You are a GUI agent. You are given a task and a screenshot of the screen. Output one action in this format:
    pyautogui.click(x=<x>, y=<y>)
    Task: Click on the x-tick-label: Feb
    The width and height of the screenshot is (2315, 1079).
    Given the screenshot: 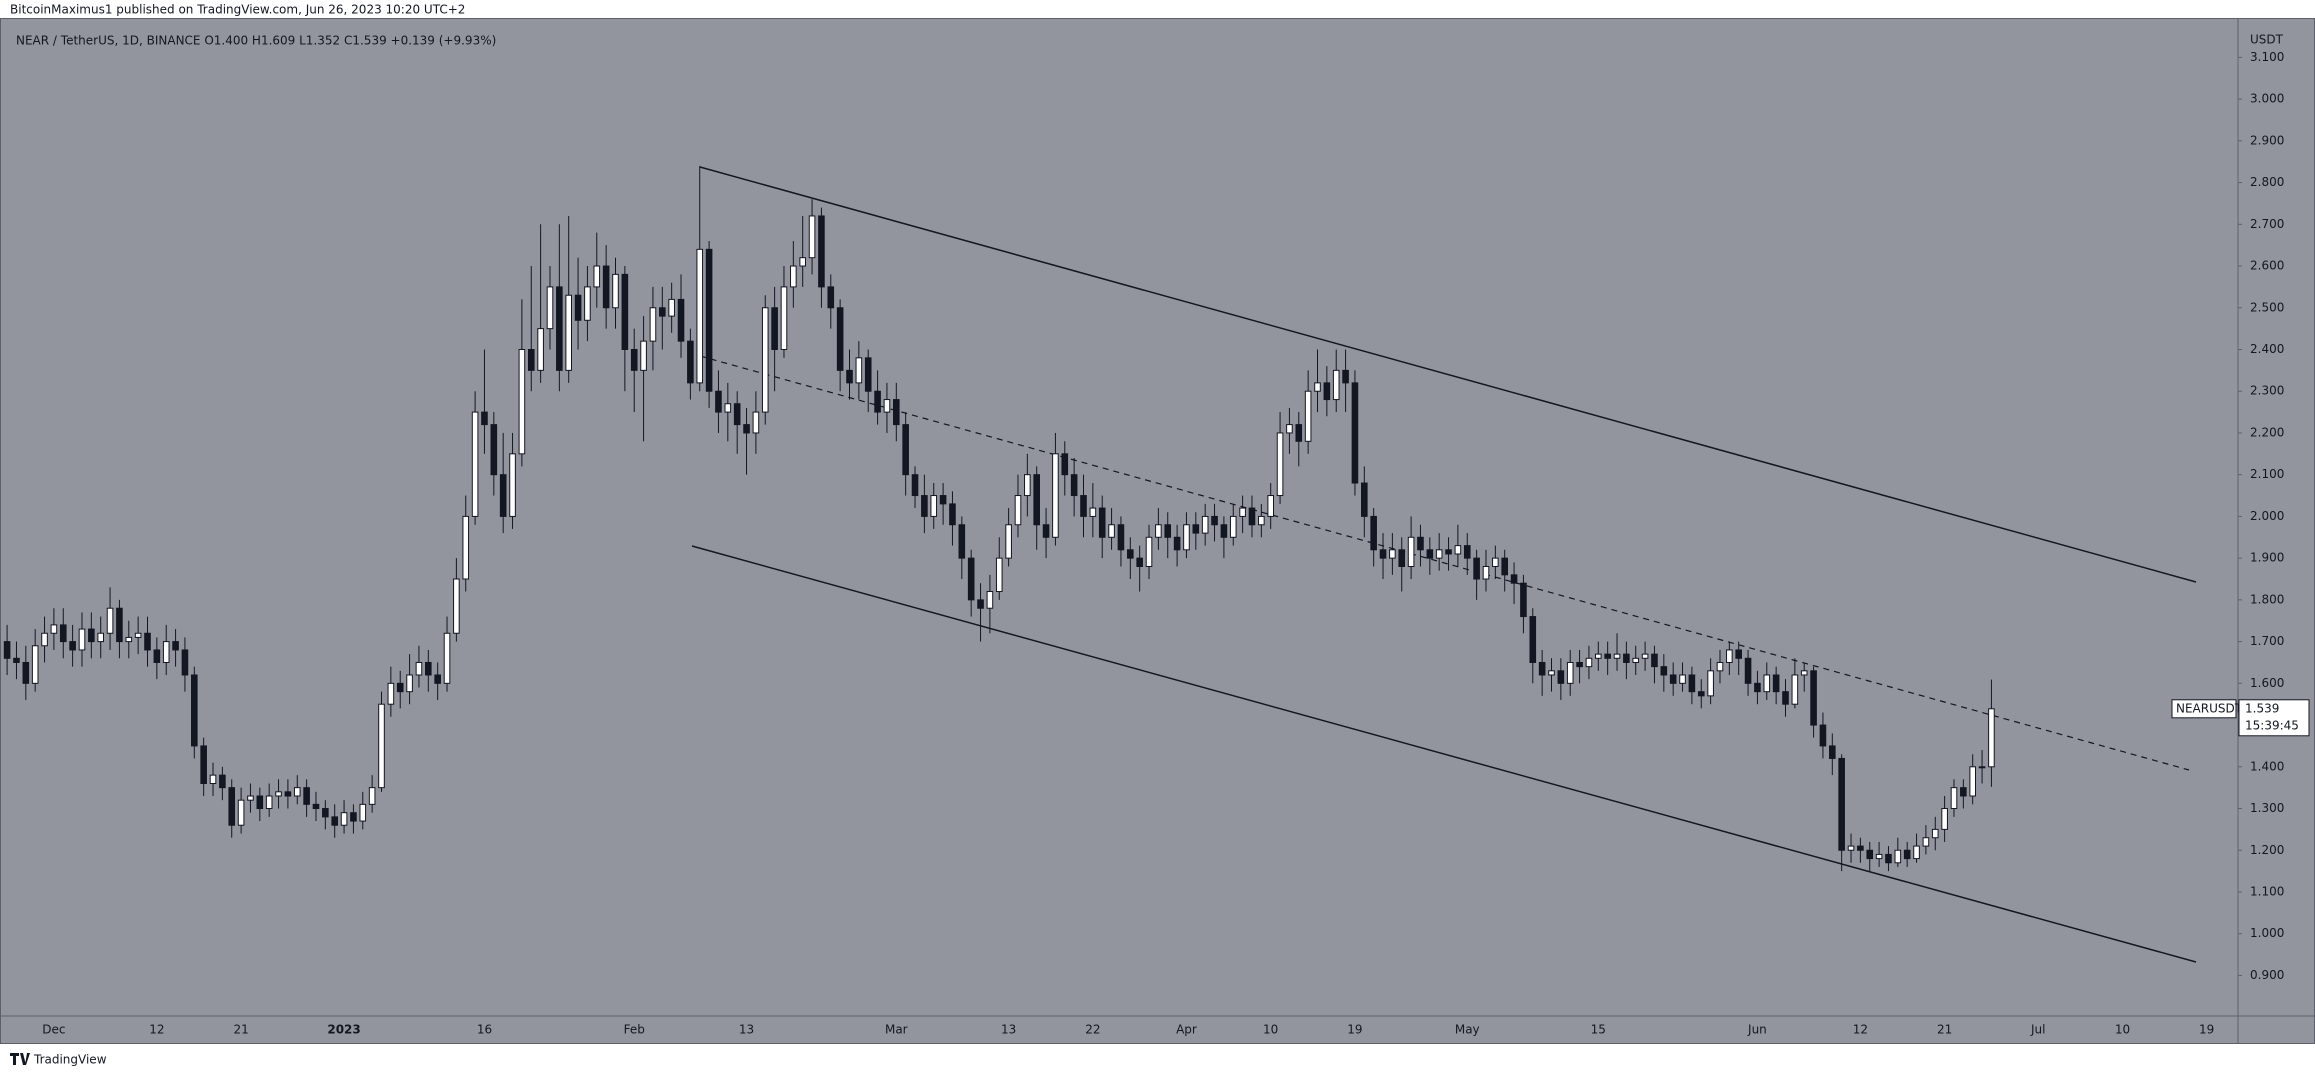 What is the action you would take?
    pyautogui.click(x=634, y=1030)
    